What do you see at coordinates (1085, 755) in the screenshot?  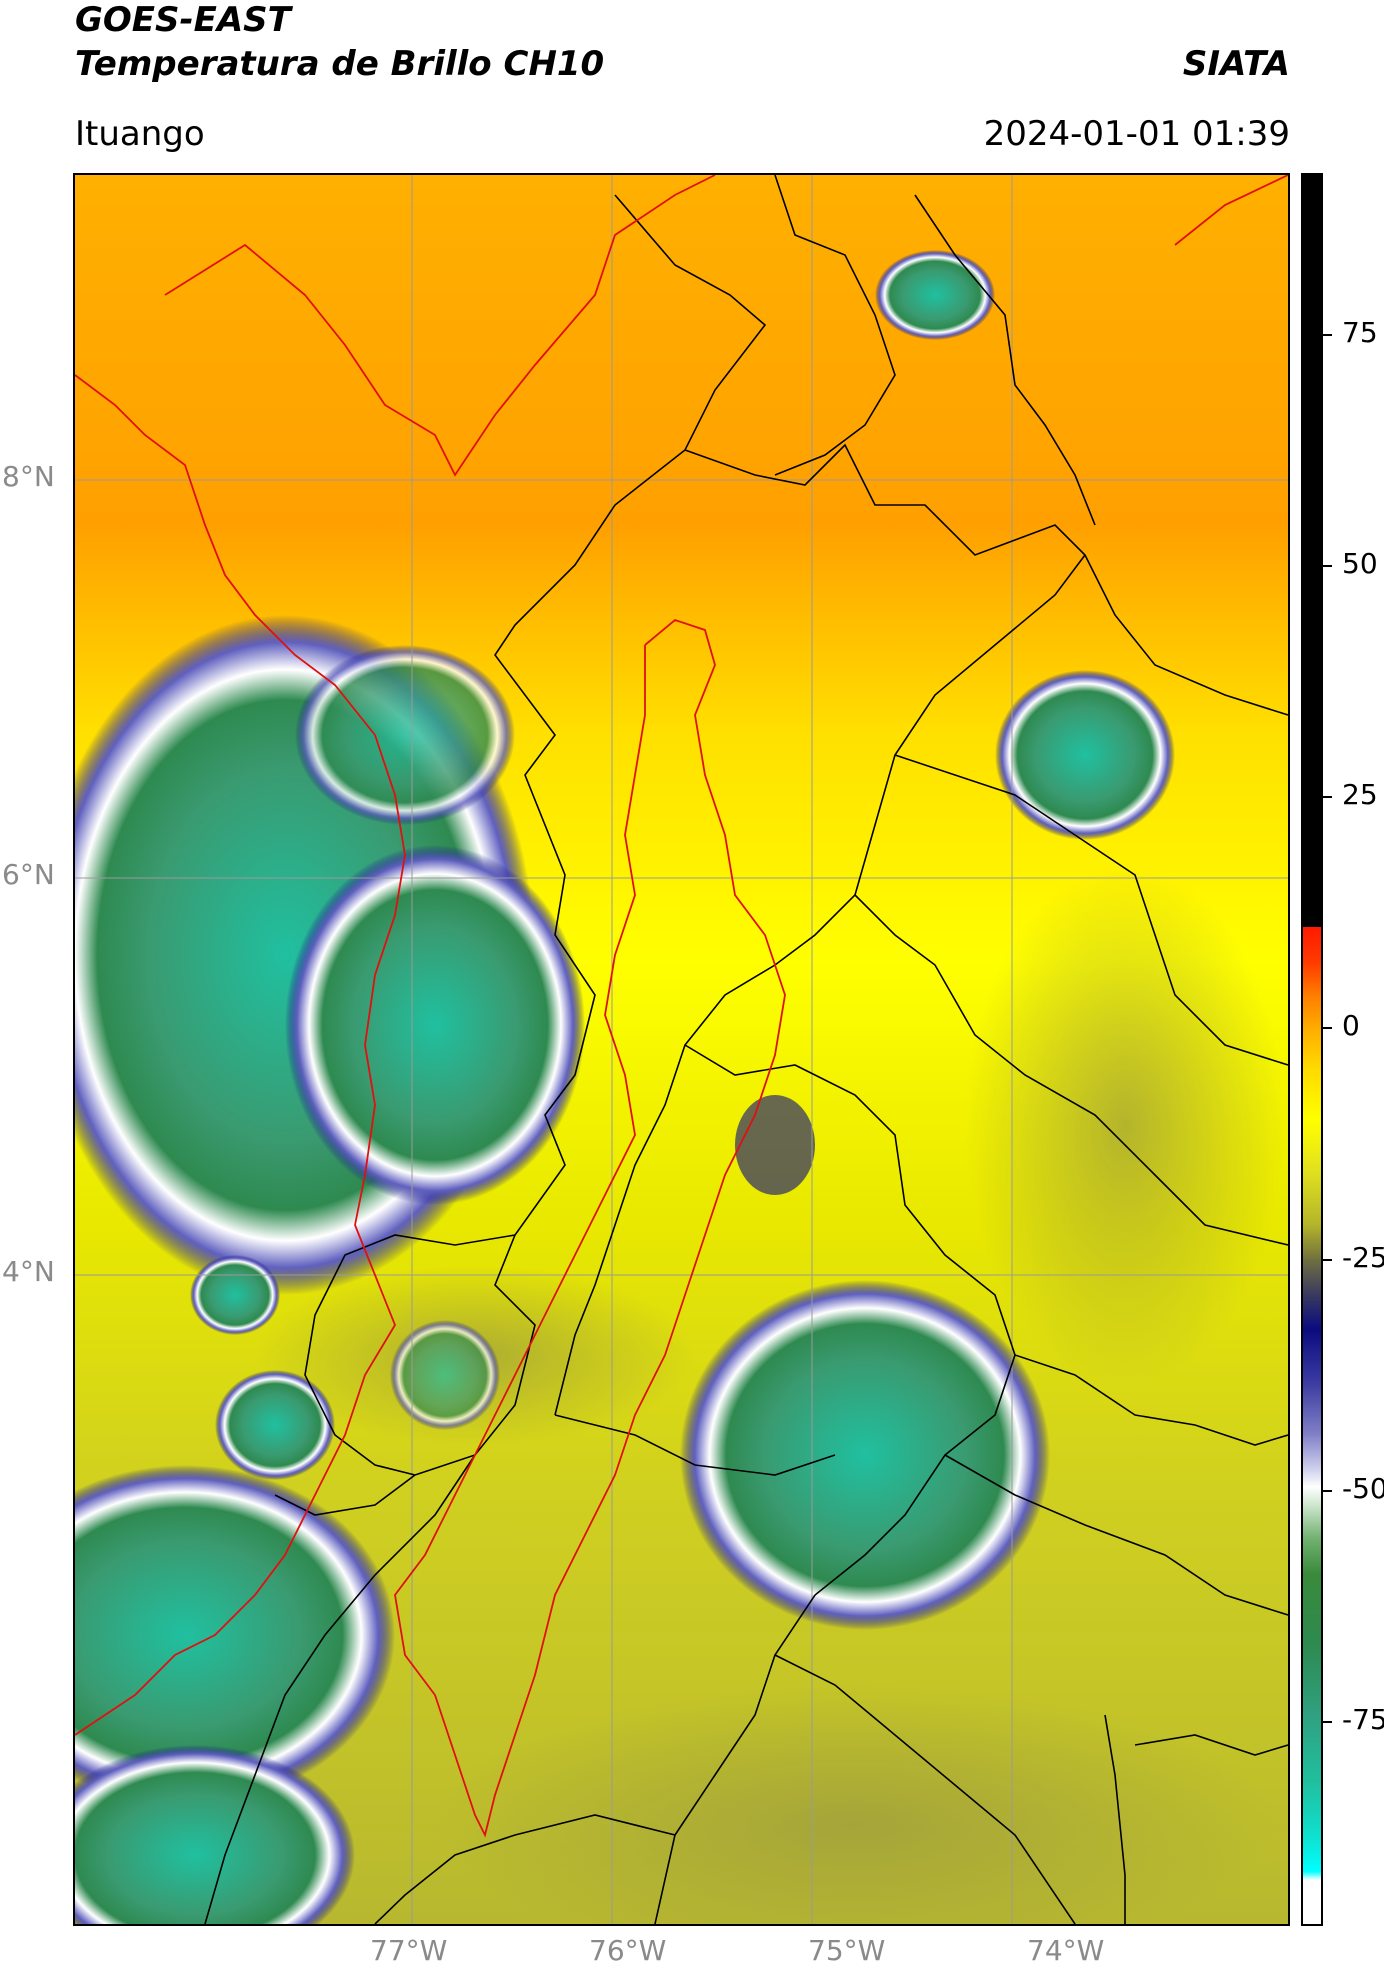 I see `storm-cell-santander` at bounding box center [1085, 755].